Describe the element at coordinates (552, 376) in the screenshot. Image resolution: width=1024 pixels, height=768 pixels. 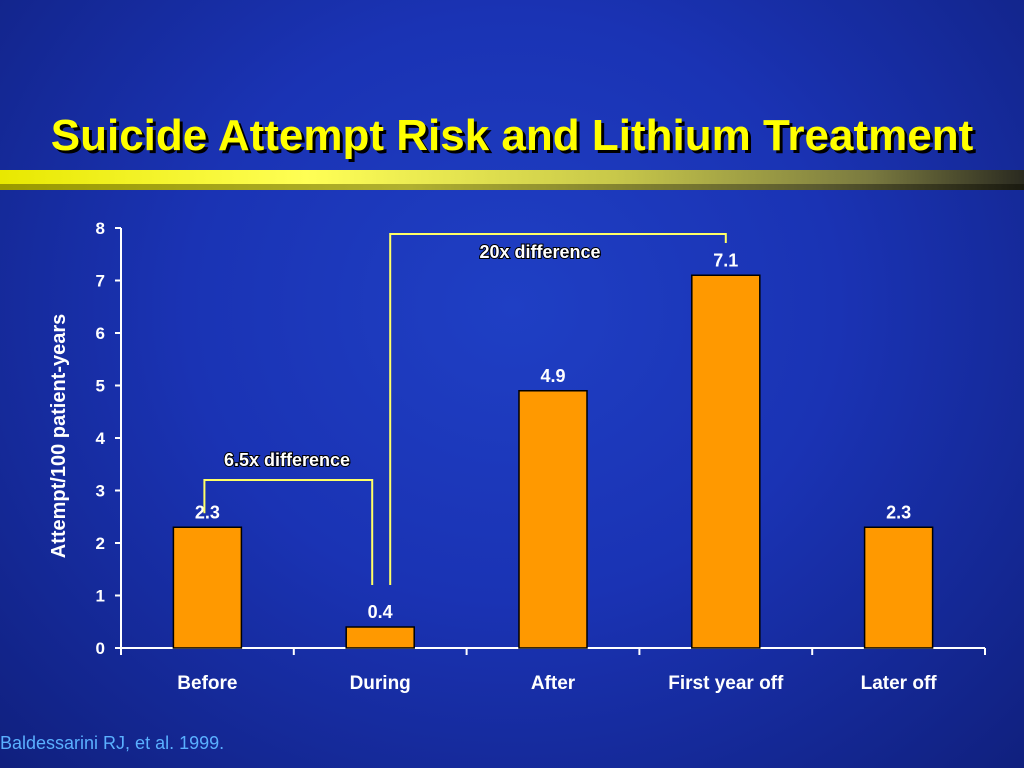
I see `data-label: 4.9` at that location.